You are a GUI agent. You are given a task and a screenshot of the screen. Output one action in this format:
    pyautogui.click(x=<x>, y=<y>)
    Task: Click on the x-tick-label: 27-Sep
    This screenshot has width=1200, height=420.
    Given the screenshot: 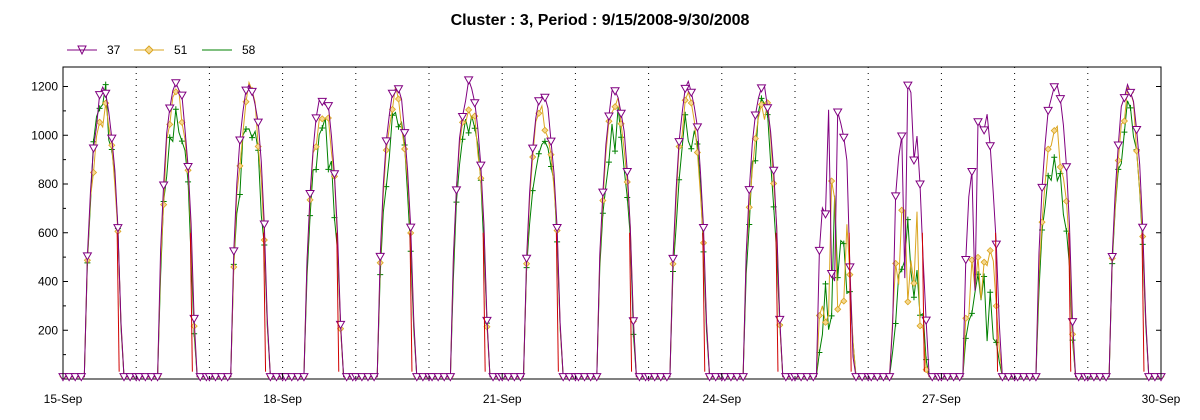 What is the action you would take?
    pyautogui.click(x=941, y=399)
    